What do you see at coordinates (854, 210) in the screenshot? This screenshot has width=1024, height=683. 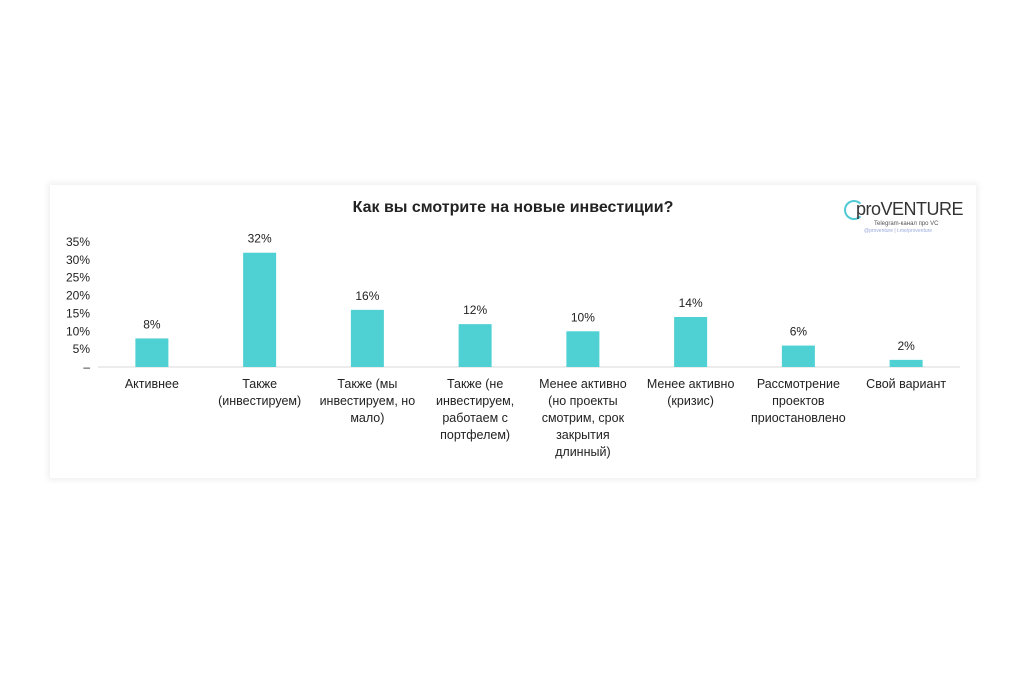 I see `logo-circle-icon` at bounding box center [854, 210].